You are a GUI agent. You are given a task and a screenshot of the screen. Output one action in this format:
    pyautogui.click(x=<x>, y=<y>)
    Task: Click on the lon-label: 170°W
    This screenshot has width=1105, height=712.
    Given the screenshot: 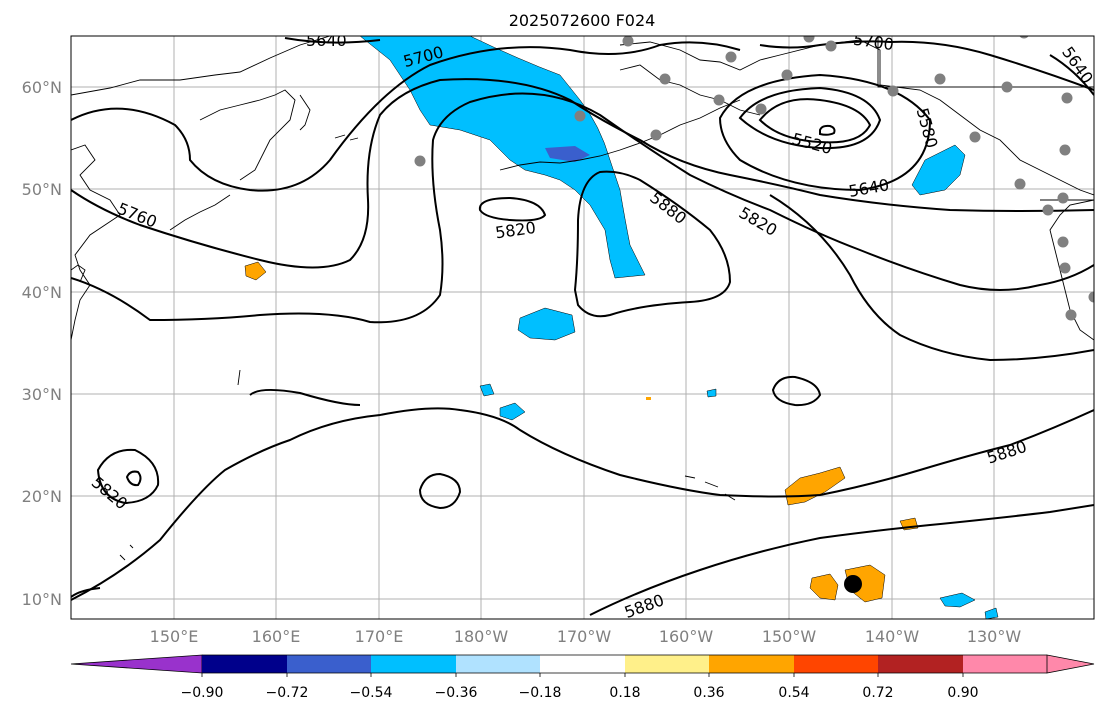 What is the action you would take?
    pyautogui.click(x=584, y=636)
    